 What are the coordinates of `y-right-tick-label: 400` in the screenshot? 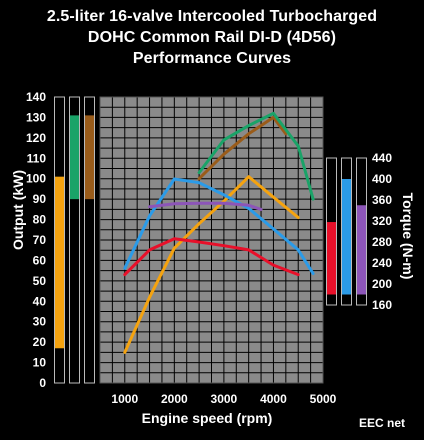 It's located at (382, 179).